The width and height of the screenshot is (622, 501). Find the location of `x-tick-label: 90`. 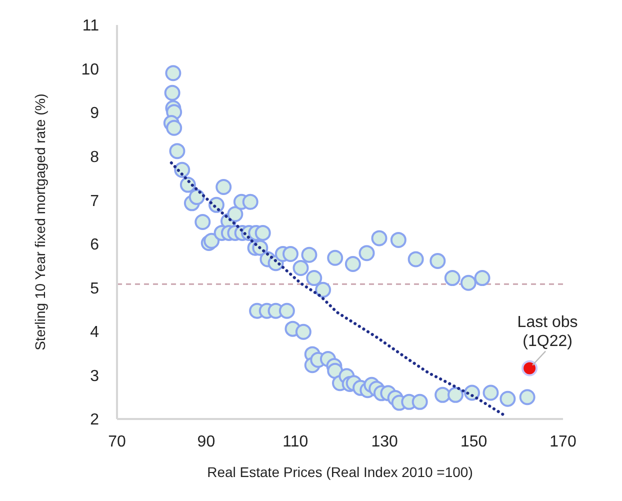

x-tick-label: 90 is located at coordinates (206, 441).